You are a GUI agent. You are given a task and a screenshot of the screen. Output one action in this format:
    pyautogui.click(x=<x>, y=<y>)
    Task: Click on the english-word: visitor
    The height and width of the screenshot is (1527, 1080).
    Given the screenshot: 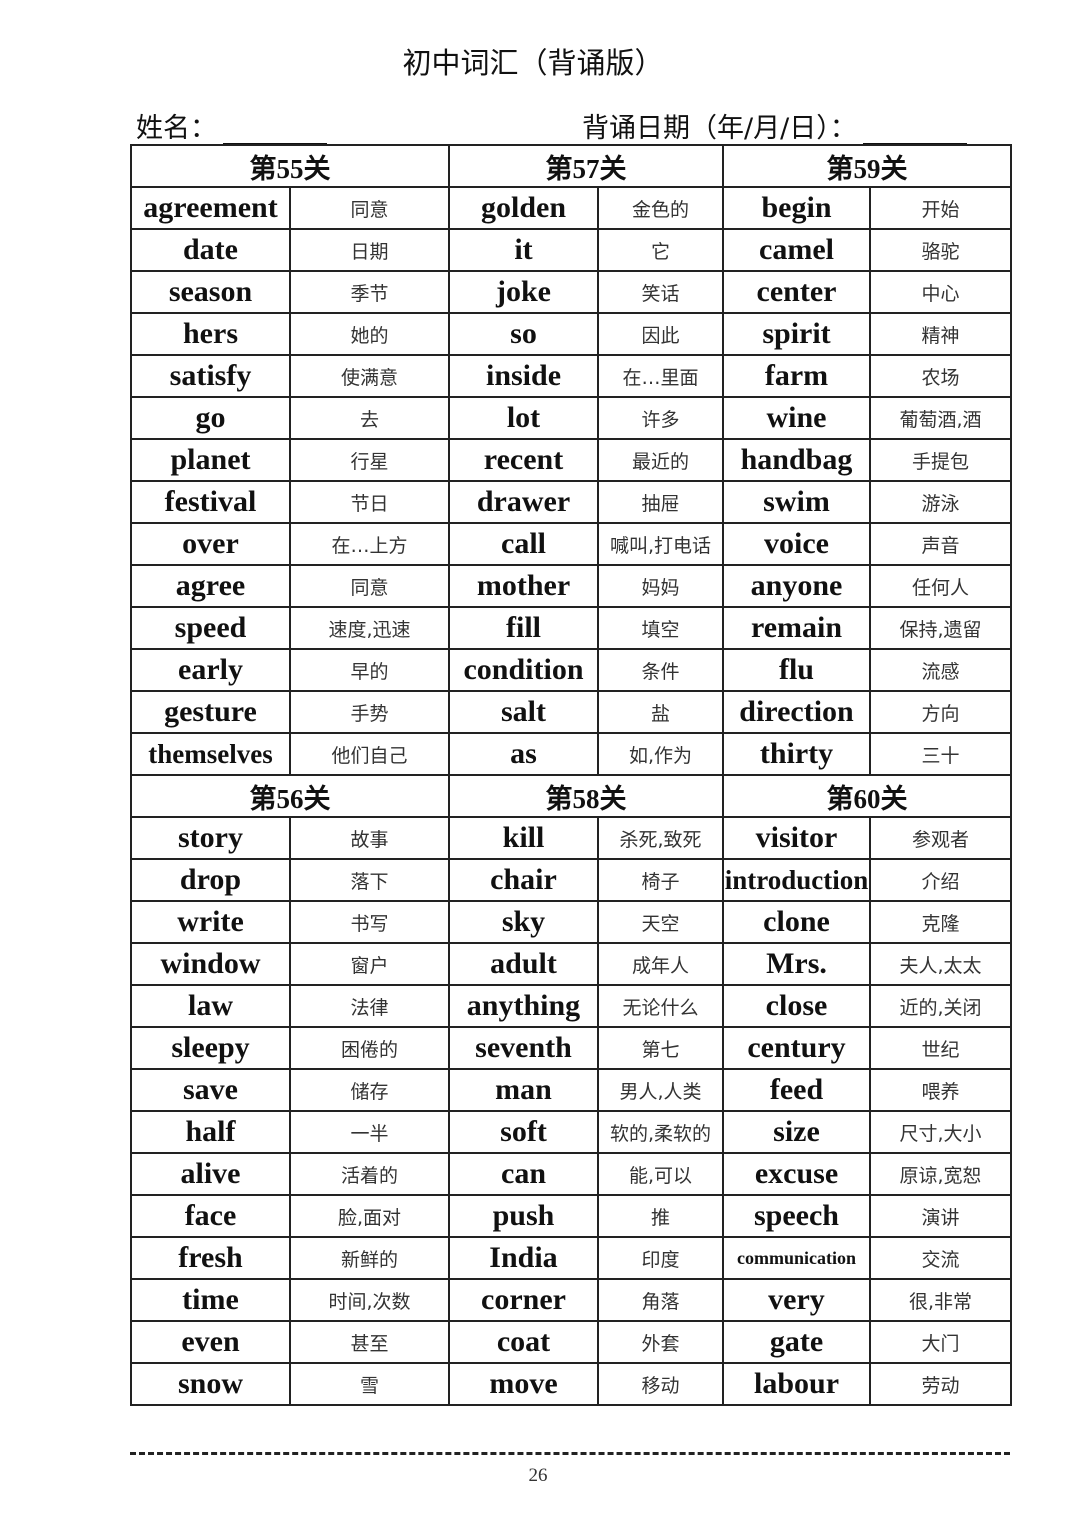 What is the action you would take?
    pyautogui.click(x=796, y=838)
    